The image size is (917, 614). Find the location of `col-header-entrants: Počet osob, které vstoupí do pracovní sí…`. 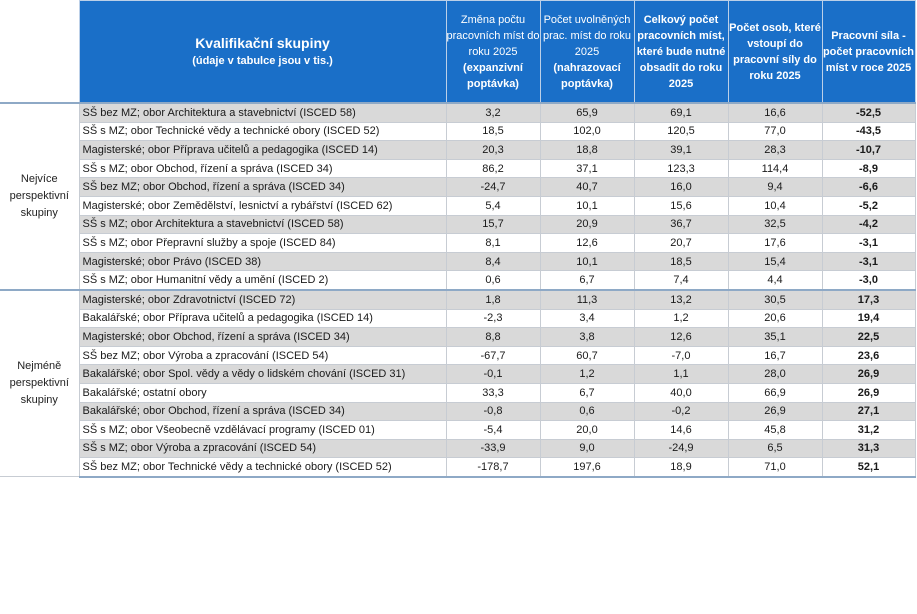

col-header-entrants: Počet osob, které vstoupí do pracovní sí… is located at coordinates (775, 52).